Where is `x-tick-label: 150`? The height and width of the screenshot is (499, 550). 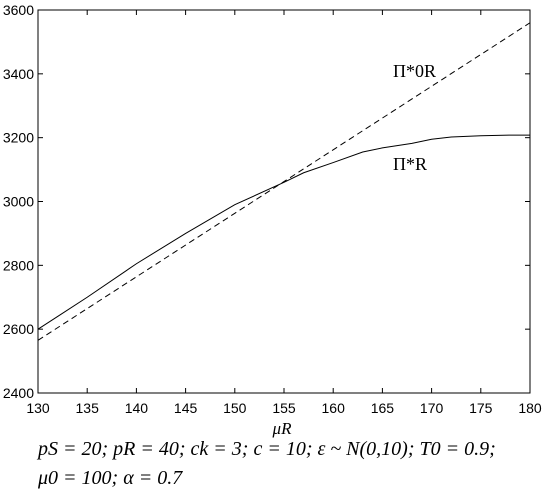 x-tick-label: 150 is located at coordinates (235, 408).